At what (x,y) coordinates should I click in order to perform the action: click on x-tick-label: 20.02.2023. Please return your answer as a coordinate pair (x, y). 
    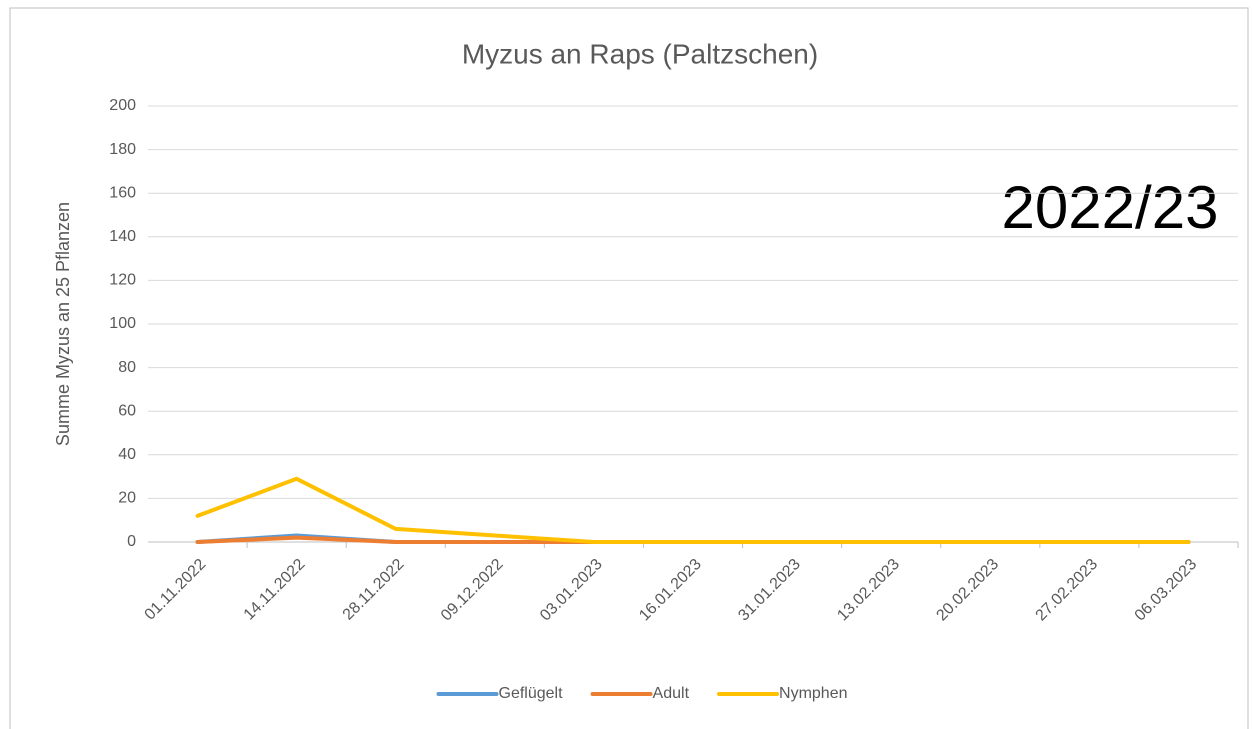
    Looking at the image, I should click on (967, 590).